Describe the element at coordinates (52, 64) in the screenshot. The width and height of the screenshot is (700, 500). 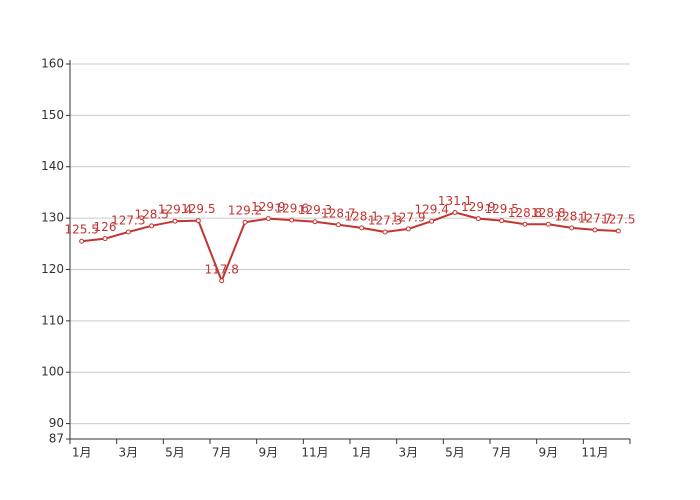
I see `y-tick-label: 160` at that location.